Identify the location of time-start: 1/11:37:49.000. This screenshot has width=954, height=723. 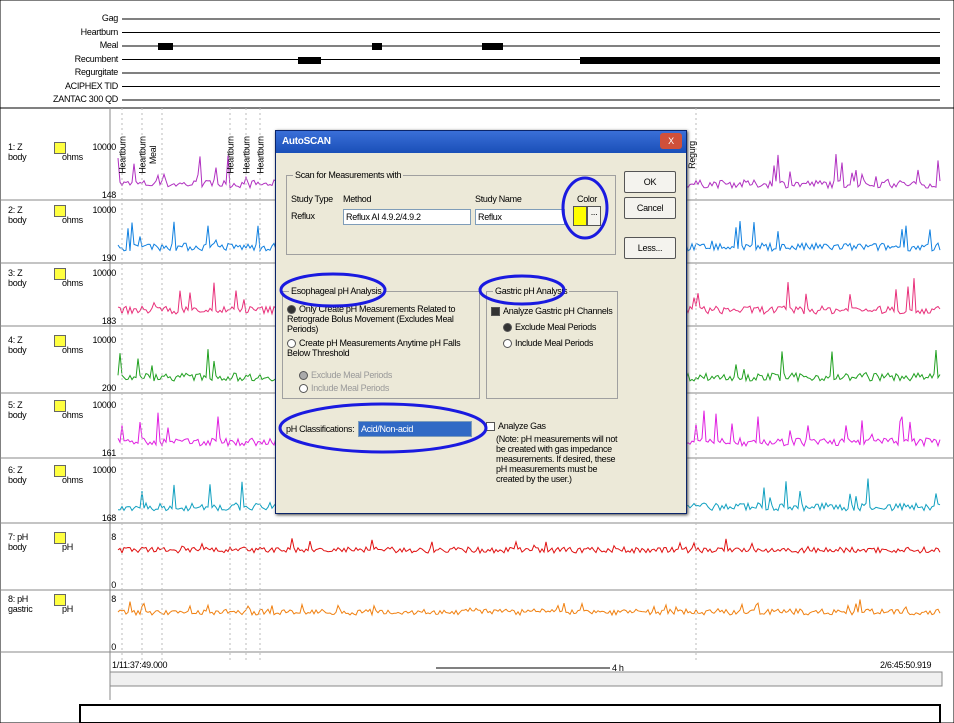
(140, 665).